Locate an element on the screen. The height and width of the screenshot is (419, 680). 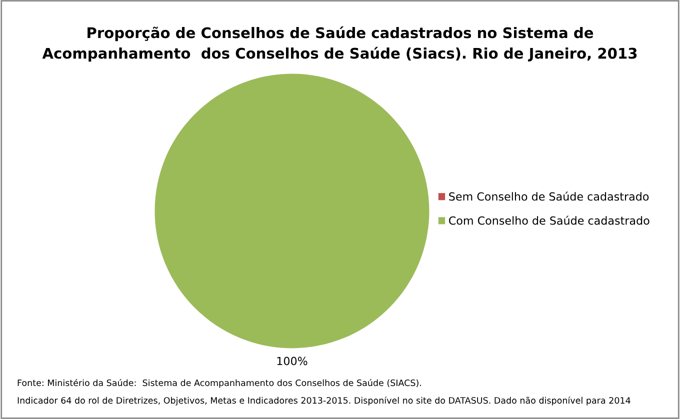
data-label: 100% is located at coordinates (292, 361).